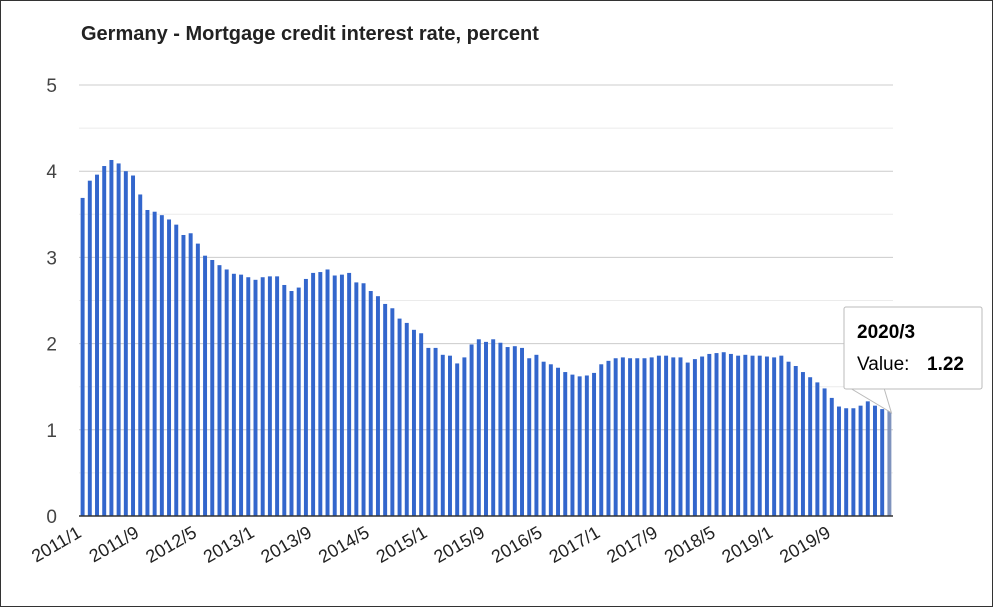 Image resolution: width=993 pixels, height=608 pixels. I want to click on x-tick-label: 2014/5, so click(344, 544).